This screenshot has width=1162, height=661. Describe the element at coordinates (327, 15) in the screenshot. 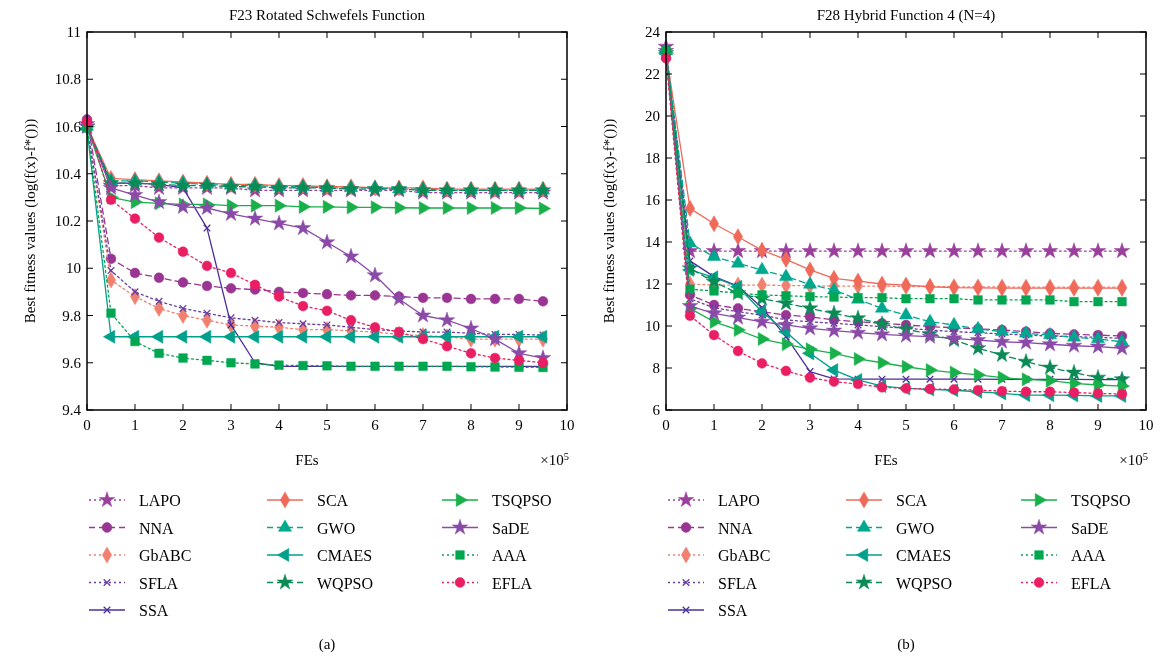

I see `chart-title: F23 Rotated Schwefels Function` at that location.